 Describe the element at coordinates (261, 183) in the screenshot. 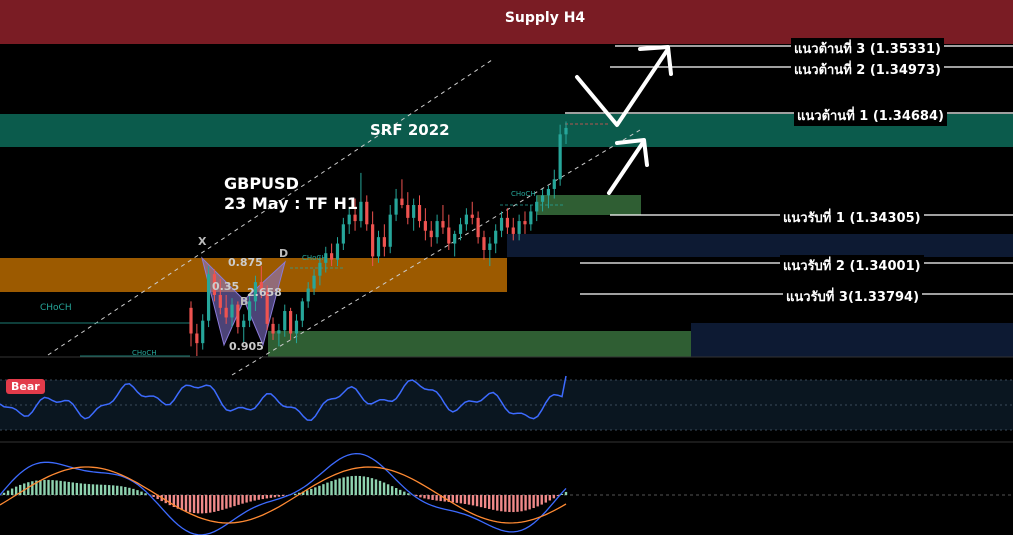

I see `chart-title: GBPUSD` at that location.